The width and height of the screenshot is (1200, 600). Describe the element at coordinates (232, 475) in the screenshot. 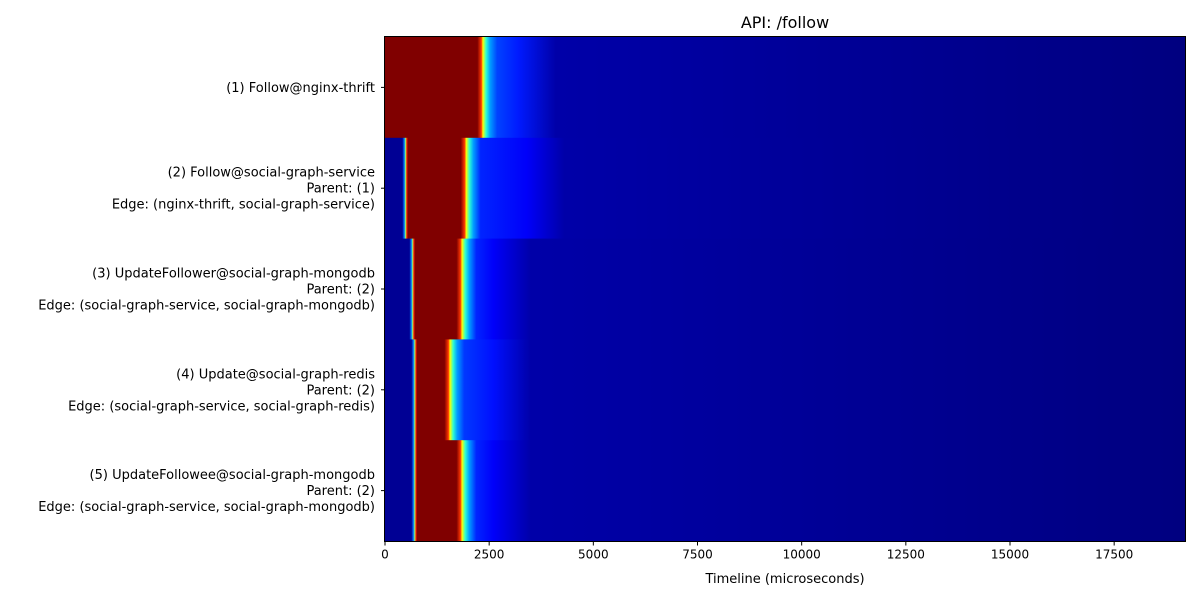

I see `row-label-line: (5) UpdateFollowee@social-graph-mongodb` at that location.